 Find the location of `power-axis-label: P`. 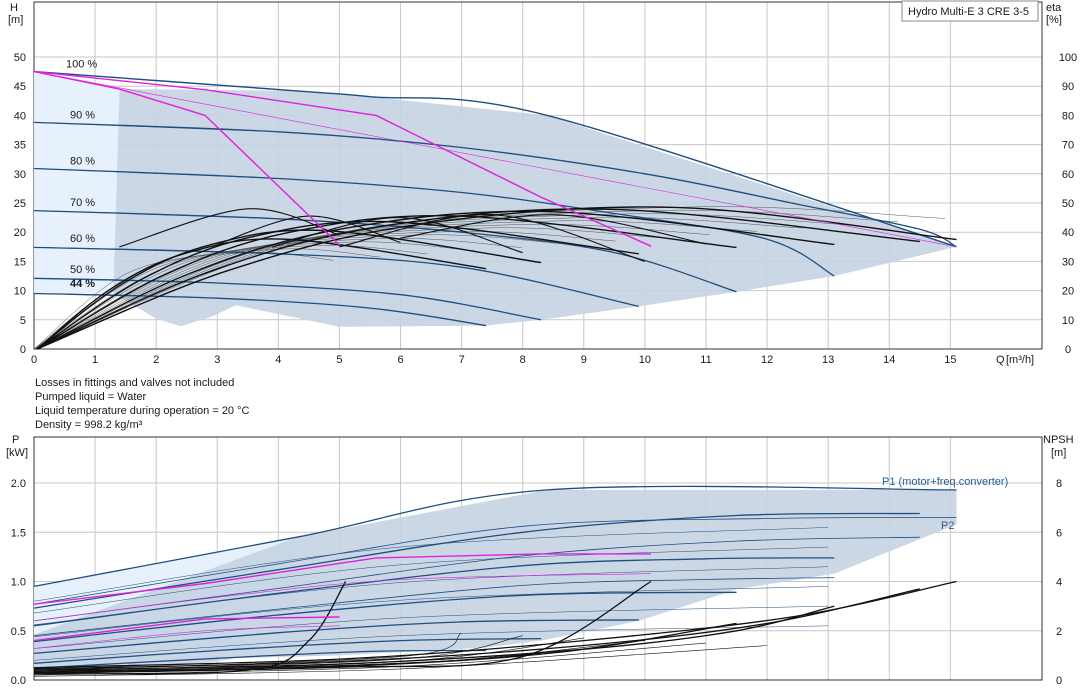

power-axis-label: P is located at coordinates (15, 440).